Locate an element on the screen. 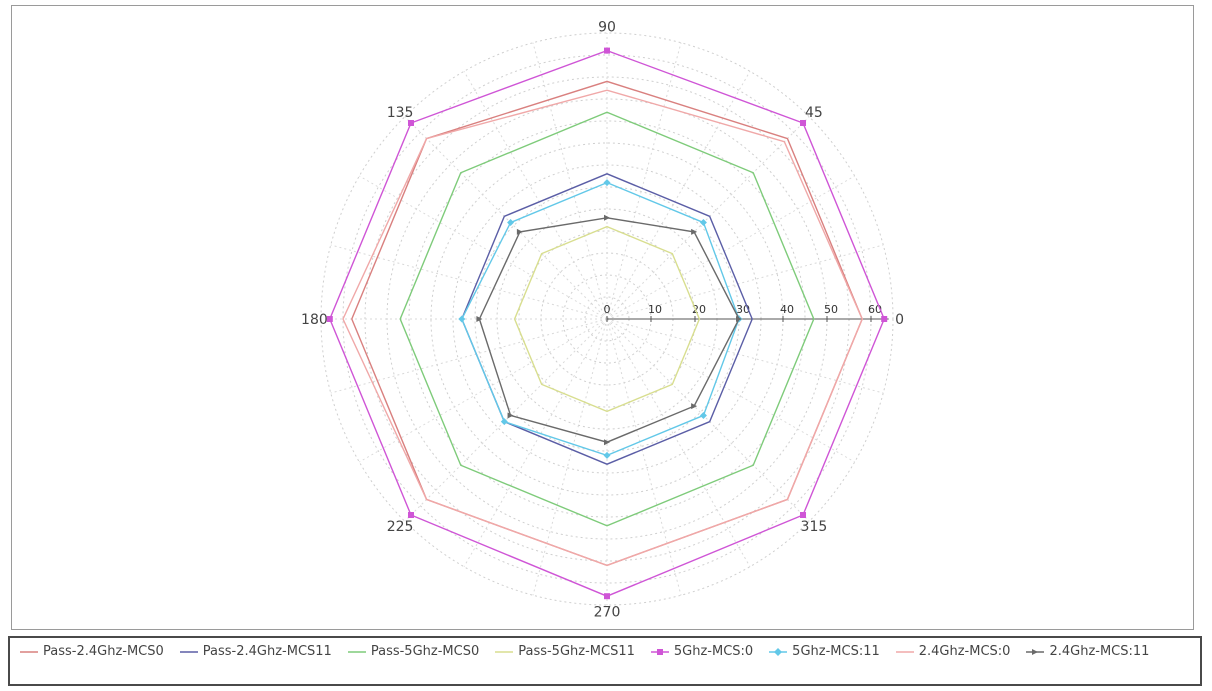 The height and width of the screenshot is (691, 1212). legend-label: 2.4Ghz-MCS:11 is located at coordinates (1099, 651).